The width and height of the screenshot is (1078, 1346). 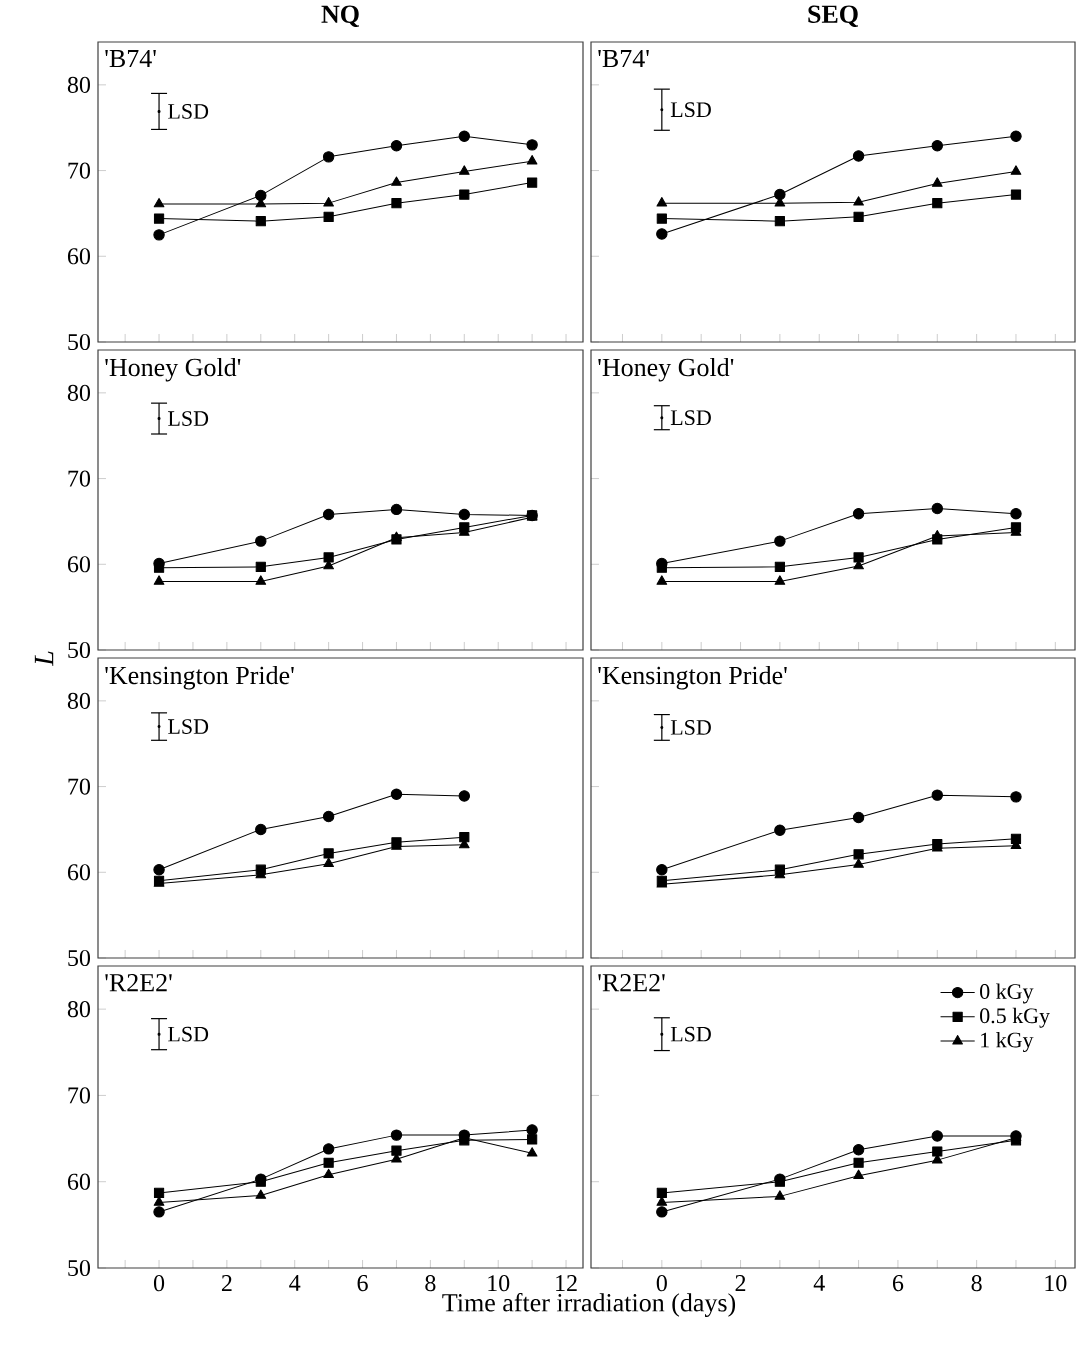 What do you see at coordinates (340, 16) in the screenshot?
I see `chart-title: NQ` at bounding box center [340, 16].